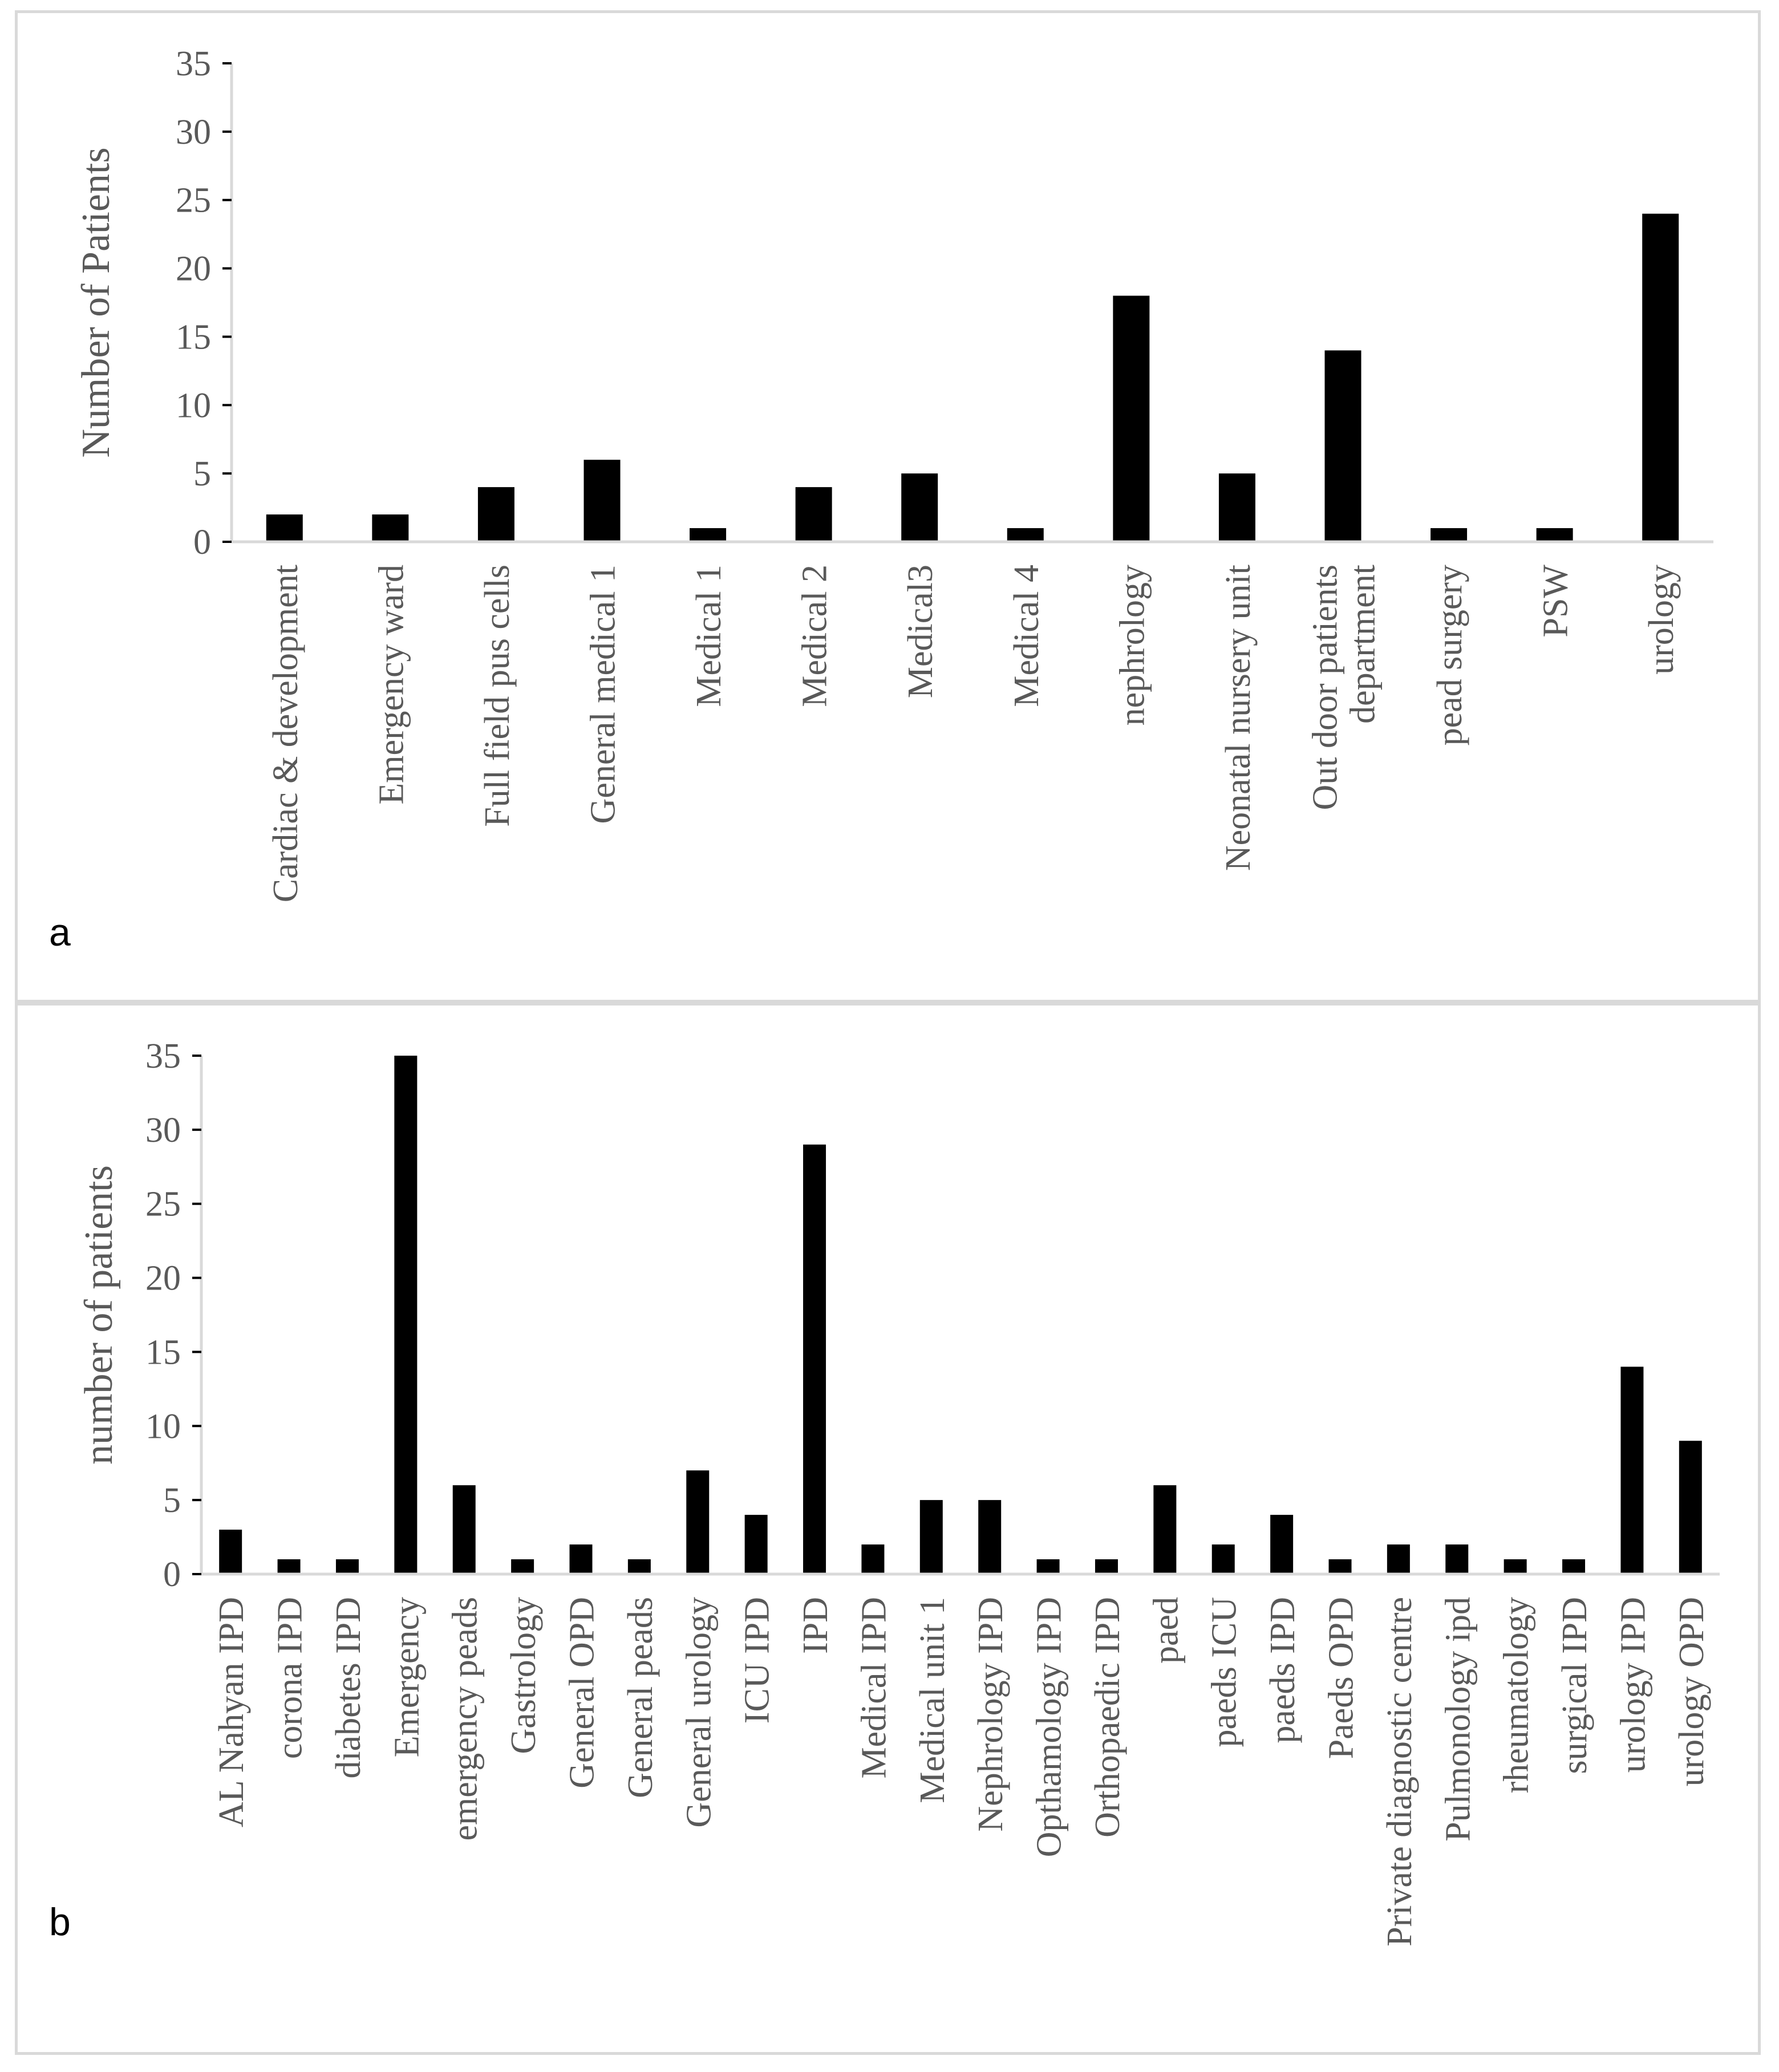 Image resolution: width=1779 pixels, height=2072 pixels. Describe the element at coordinates (1050, 1727) in the screenshot. I see `x-tick-label: Opthamology IPD` at that location.